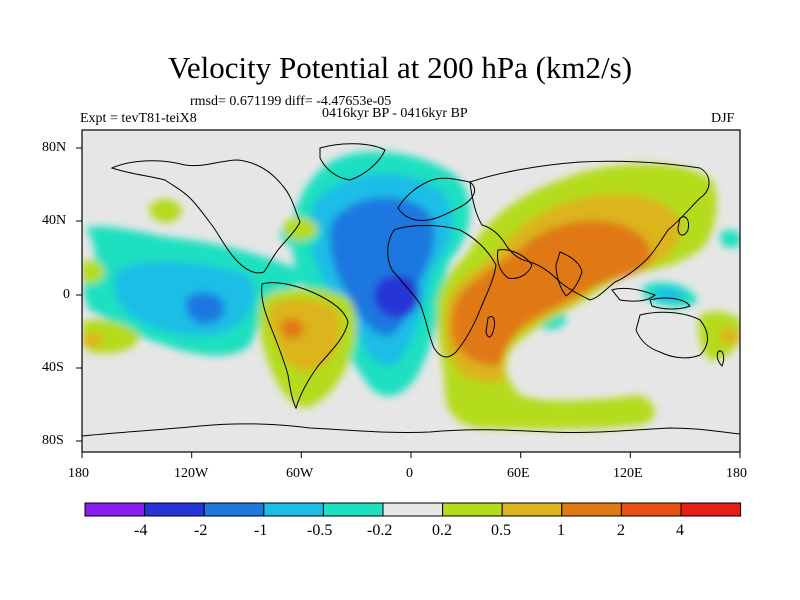 The width and height of the screenshot is (800, 600). What do you see at coordinates (201, 530) in the screenshot?
I see `colorbar-label: -2` at bounding box center [201, 530].